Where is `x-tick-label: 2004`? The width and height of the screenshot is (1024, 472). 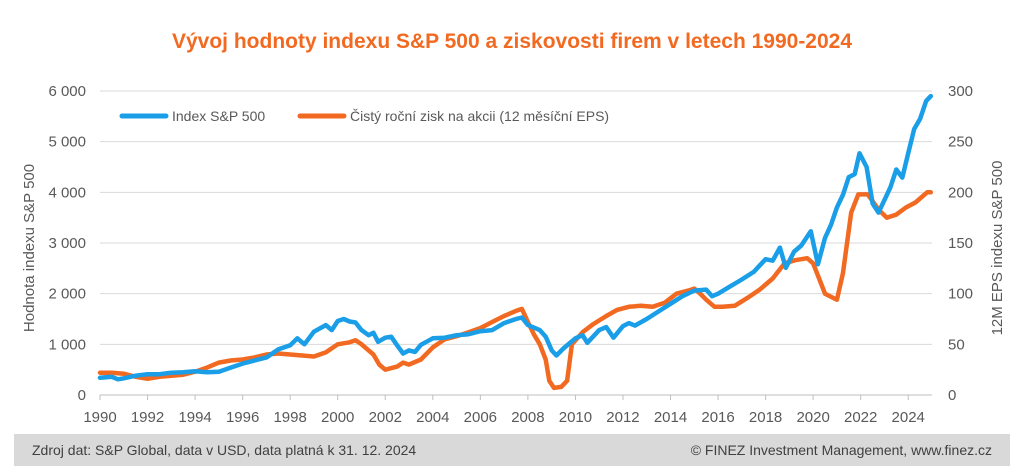
x-tick-label: 2004 is located at coordinates (432, 417).